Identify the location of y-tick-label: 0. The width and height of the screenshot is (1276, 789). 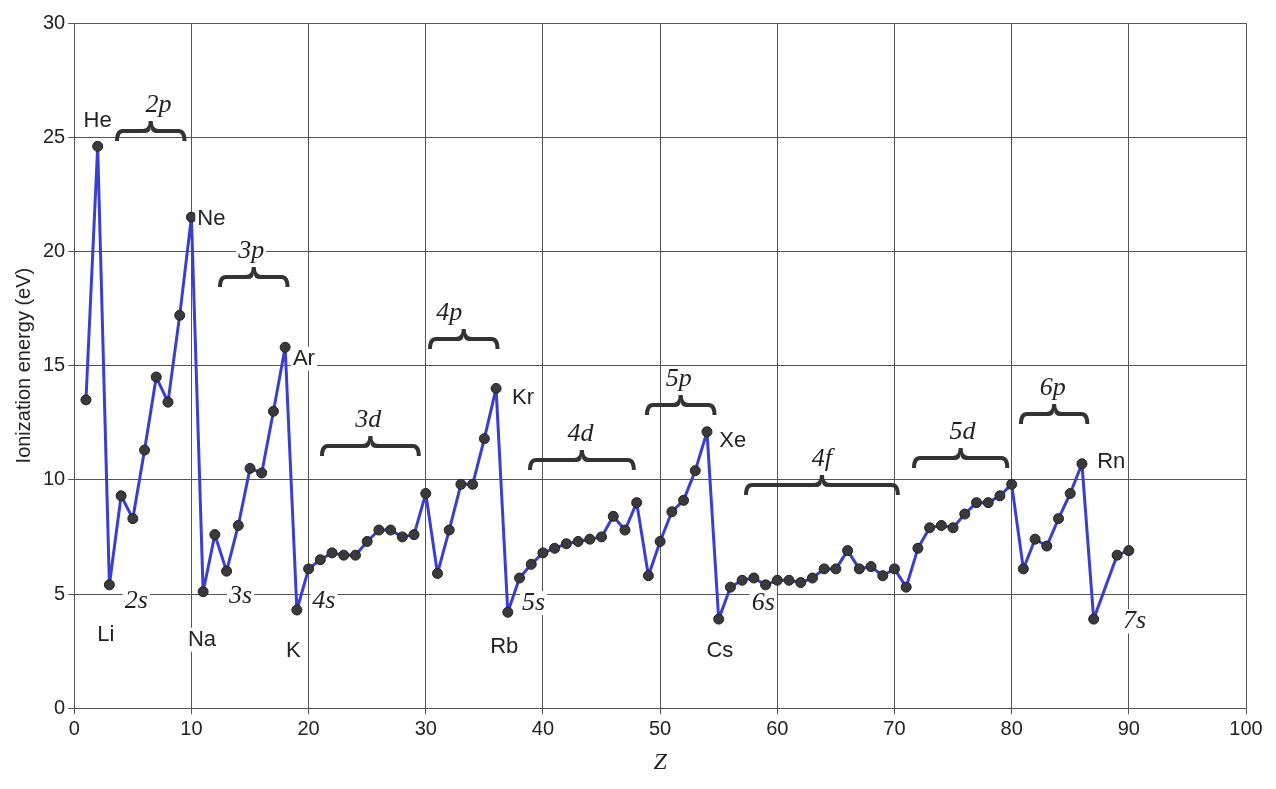
(60, 706).